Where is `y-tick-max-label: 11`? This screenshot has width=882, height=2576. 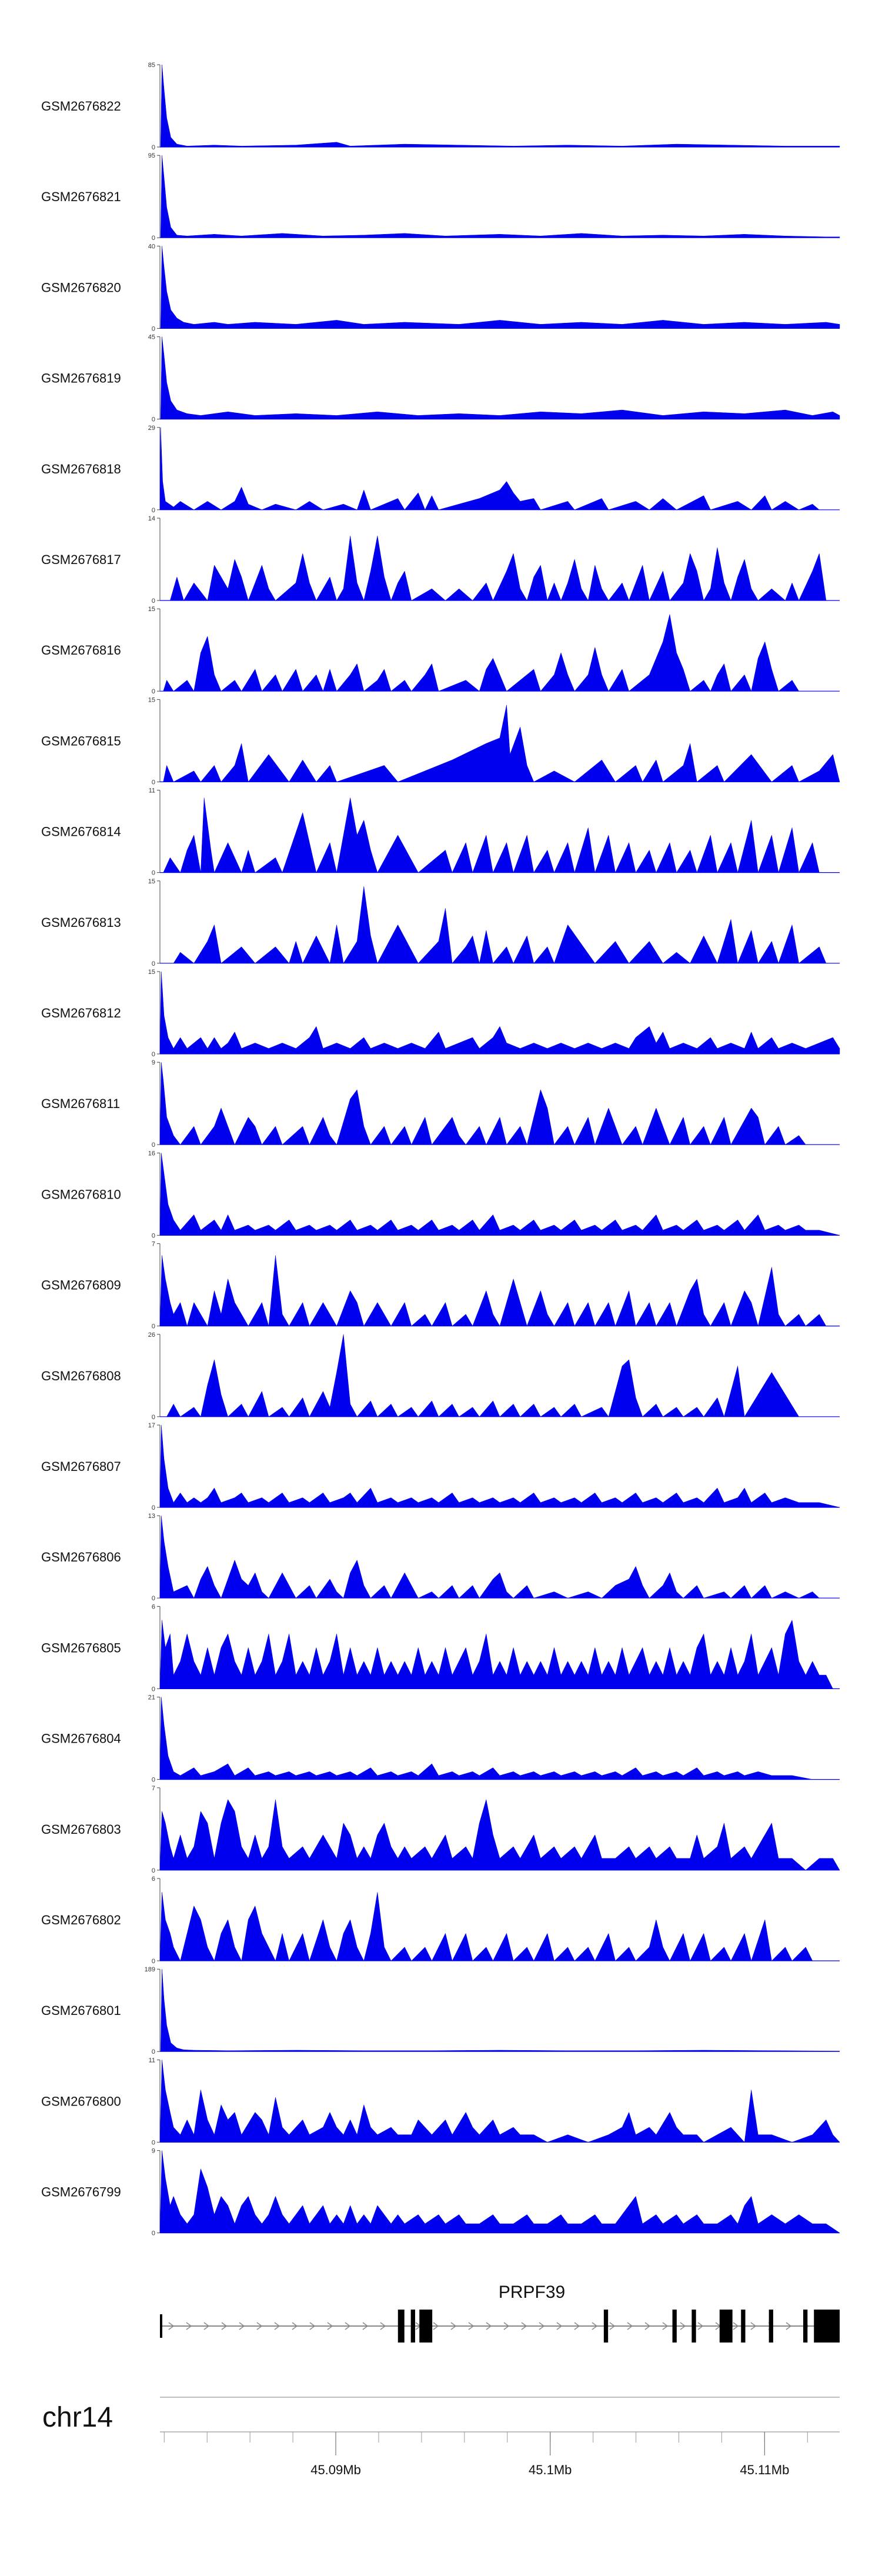
y-tick-max-label: 11 is located at coordinates (152, 2060).